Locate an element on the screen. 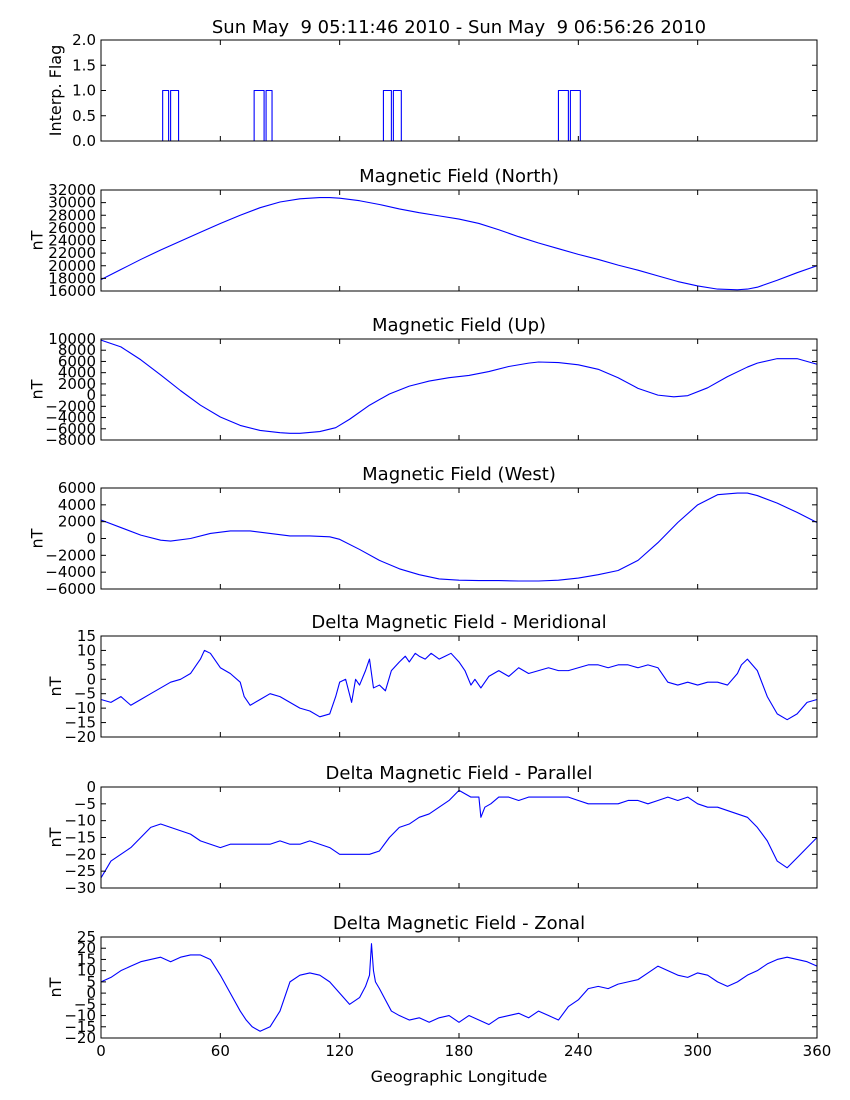 This screenshot has width=850, height=1100. y-tick-label: 0.0 is located at coordinates (84, 141).